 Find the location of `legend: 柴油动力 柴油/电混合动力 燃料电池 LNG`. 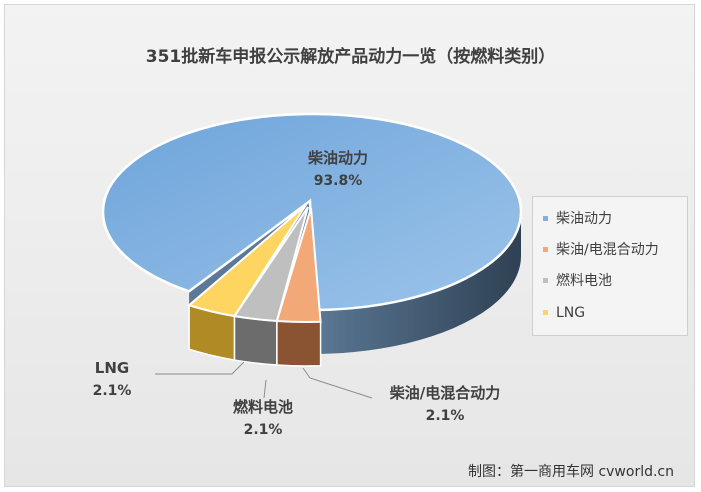

legend: 柴油动力 柴油/电混合动力 燃料电池 LNG is located at coordinates (610, 266).